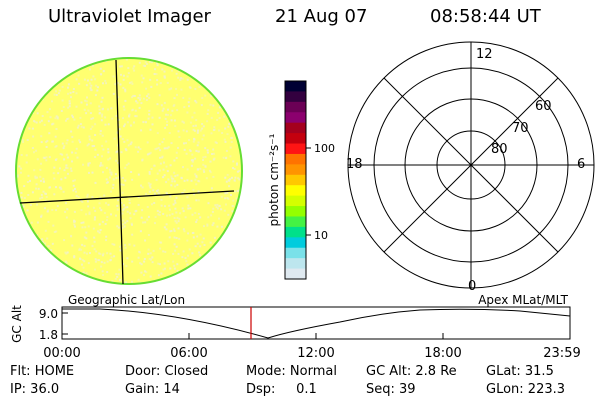 The height and width of the screenshot is (400, 600). Describe the element at coordinates (127, 197) in the screenshot. I see `parallel-line` at that location.